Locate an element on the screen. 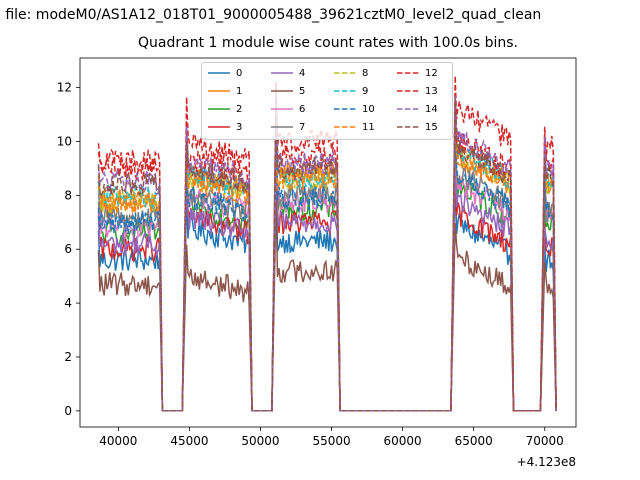  y-tick-label: 2 is located at coordinates (68, 357).